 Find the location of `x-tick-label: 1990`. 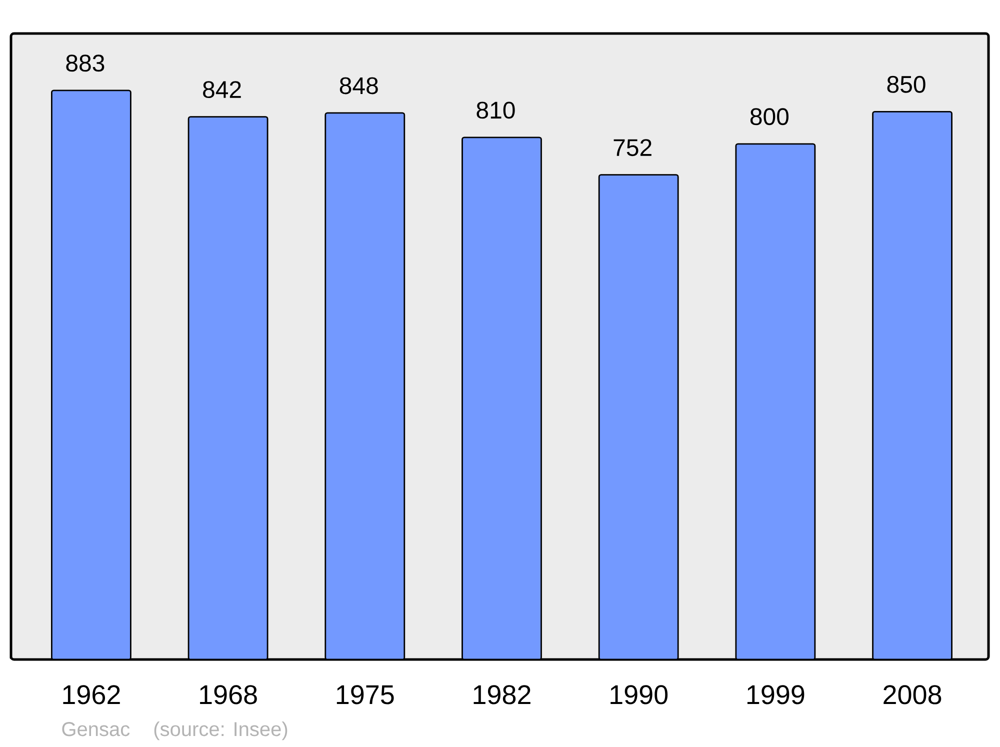

x-tick-label: 1990 is located at coordinates (639, 694).